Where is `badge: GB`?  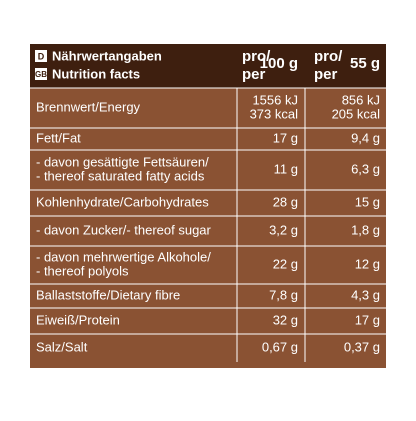
badge: GB is located at coordinates (41, 74).